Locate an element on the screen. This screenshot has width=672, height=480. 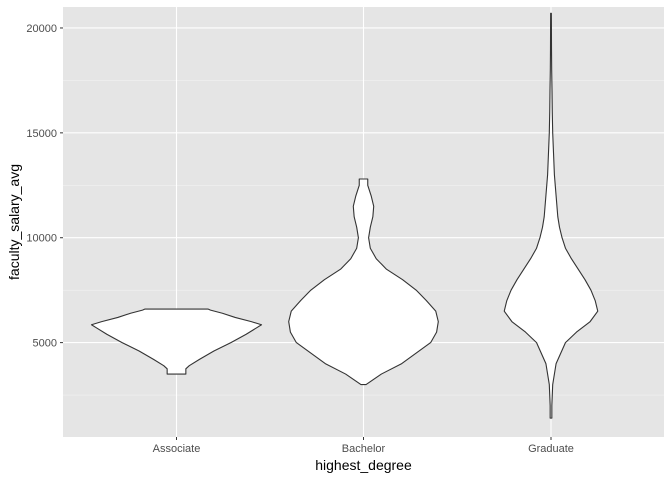
x-tick-label: Associate is located at coordinates (177, 449).